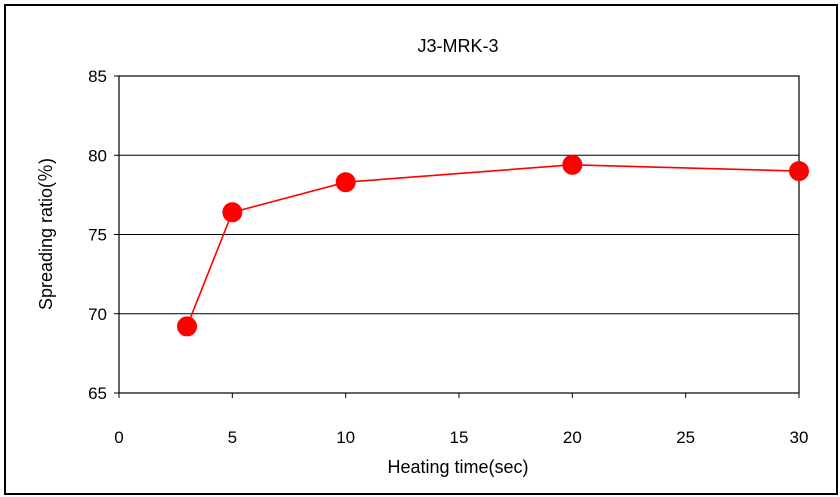  Describe the element at coordinates (461, 420) in the screenshot. I see `x-axis-ticks: 0 5 10 15 20 25 30` at that location.